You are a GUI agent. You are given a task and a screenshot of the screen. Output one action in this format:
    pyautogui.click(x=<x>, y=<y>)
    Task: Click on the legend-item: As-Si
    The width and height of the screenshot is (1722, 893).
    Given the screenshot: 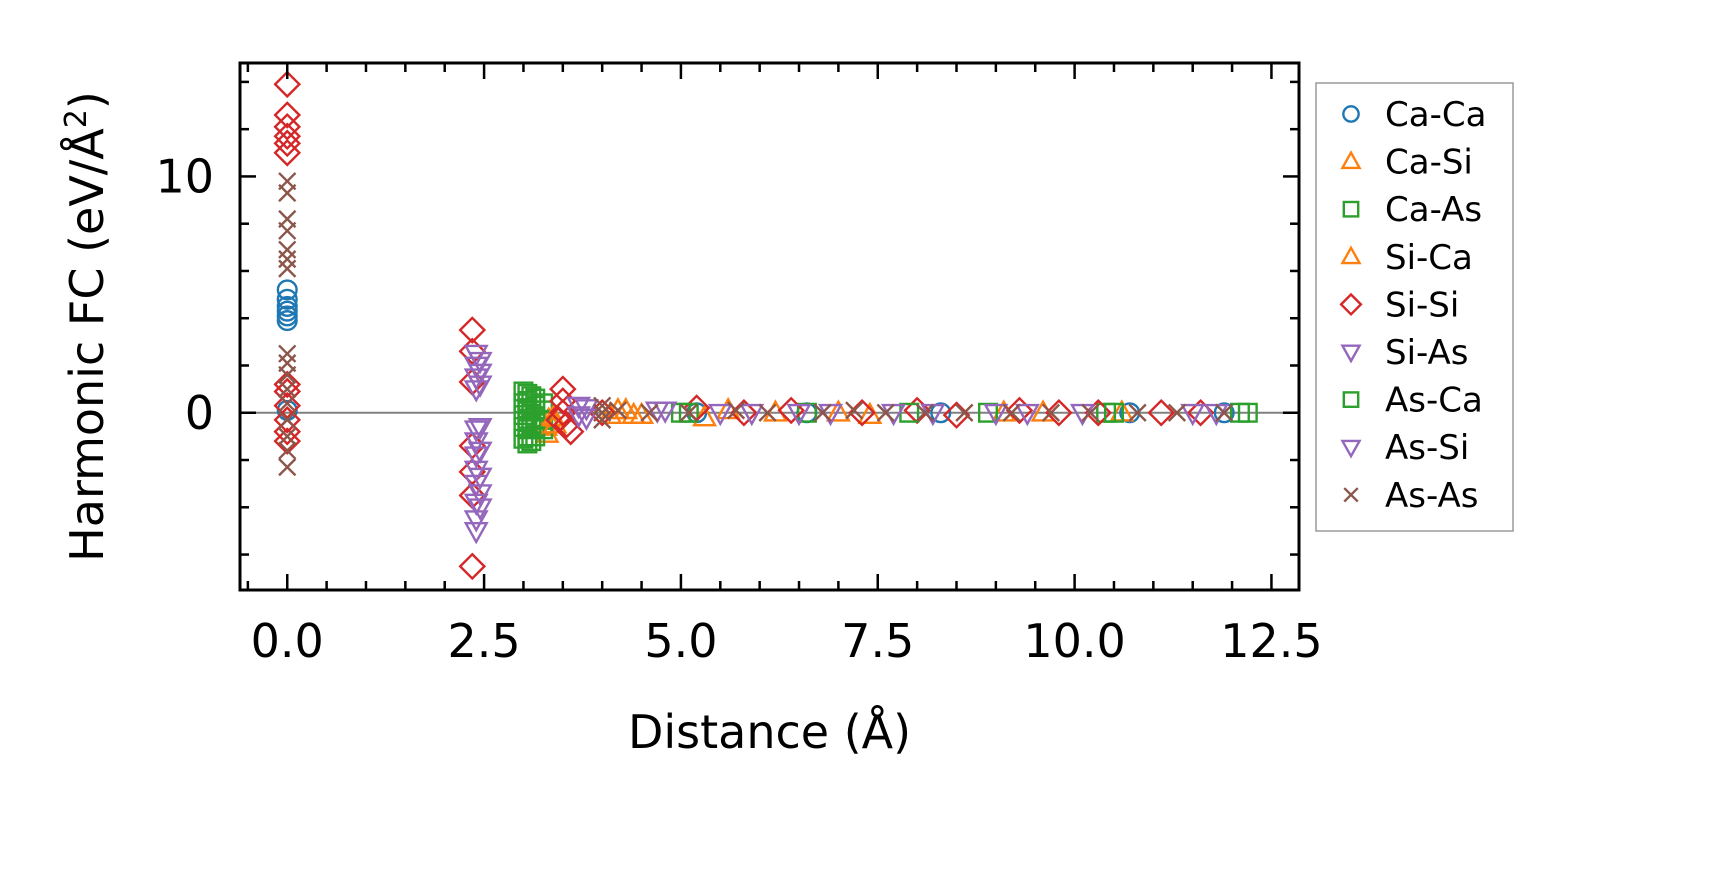 What is the action you would take?
    pyautogui.click(x=1404, y=448)
    